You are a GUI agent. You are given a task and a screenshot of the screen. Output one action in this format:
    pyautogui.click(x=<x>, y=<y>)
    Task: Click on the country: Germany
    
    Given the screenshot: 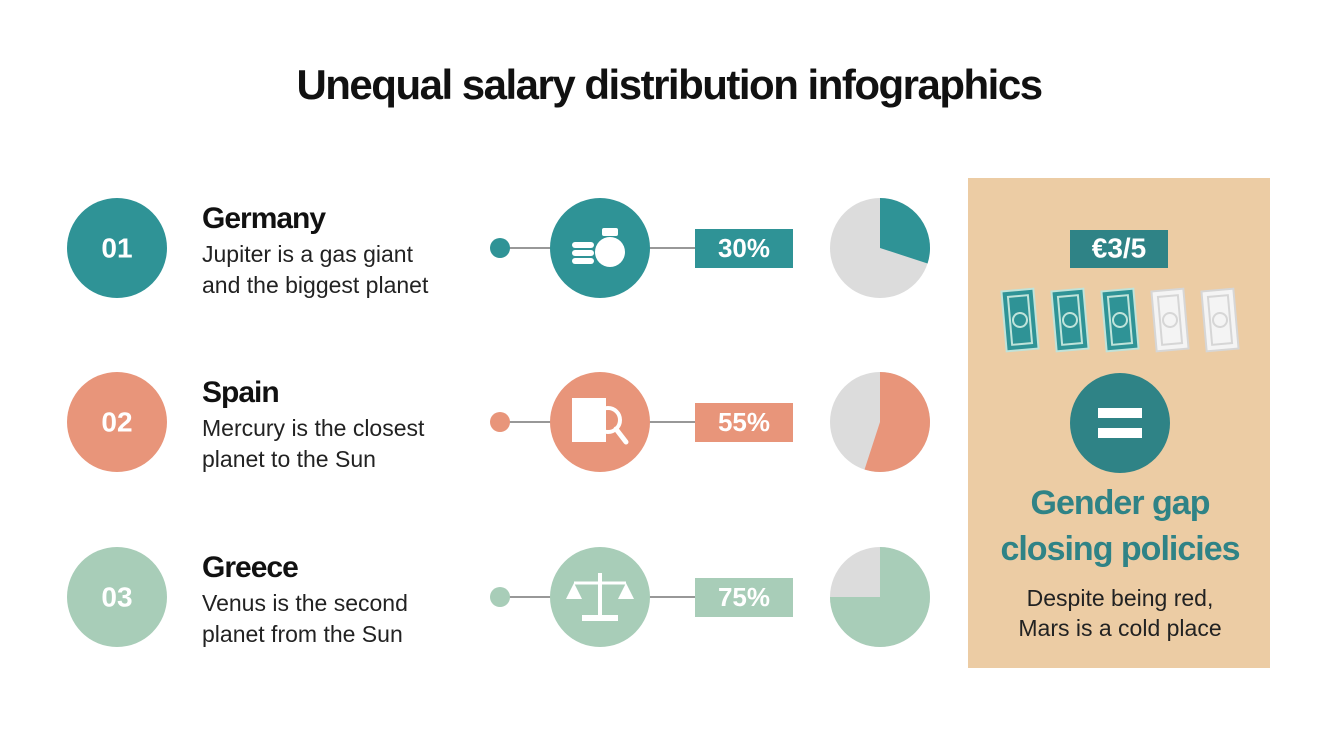 What is the action you would take?
    pyautogui.click(x=264, y=218)
    